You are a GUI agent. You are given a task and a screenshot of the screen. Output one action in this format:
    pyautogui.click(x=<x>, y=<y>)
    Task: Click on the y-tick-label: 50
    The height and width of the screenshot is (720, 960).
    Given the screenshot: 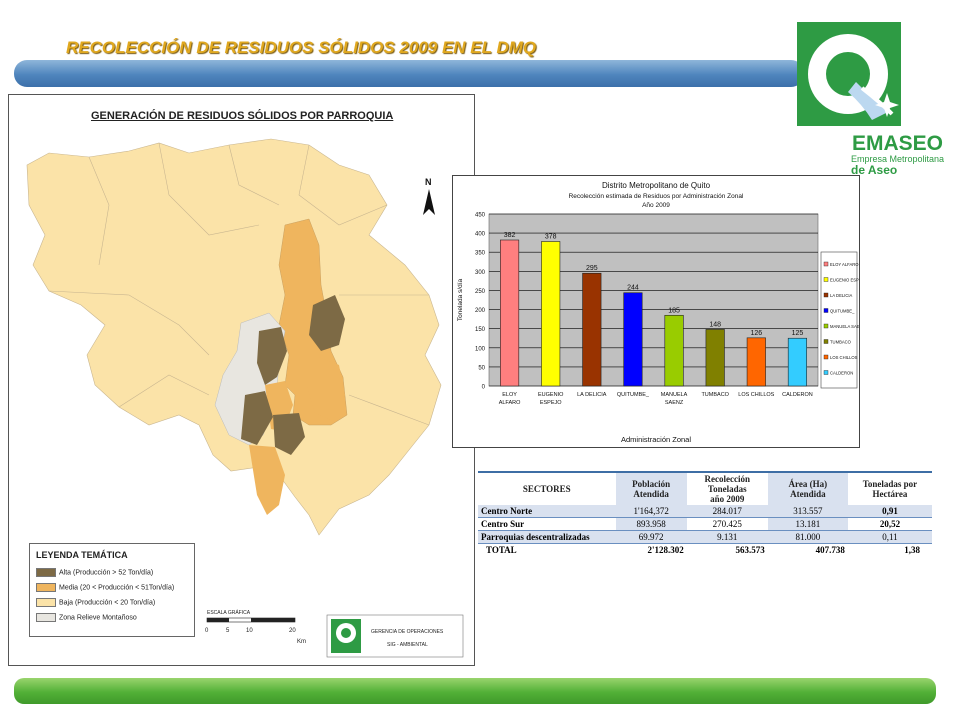 What is the action you would take?
    pyautogui.click(x=481, y=368)
    